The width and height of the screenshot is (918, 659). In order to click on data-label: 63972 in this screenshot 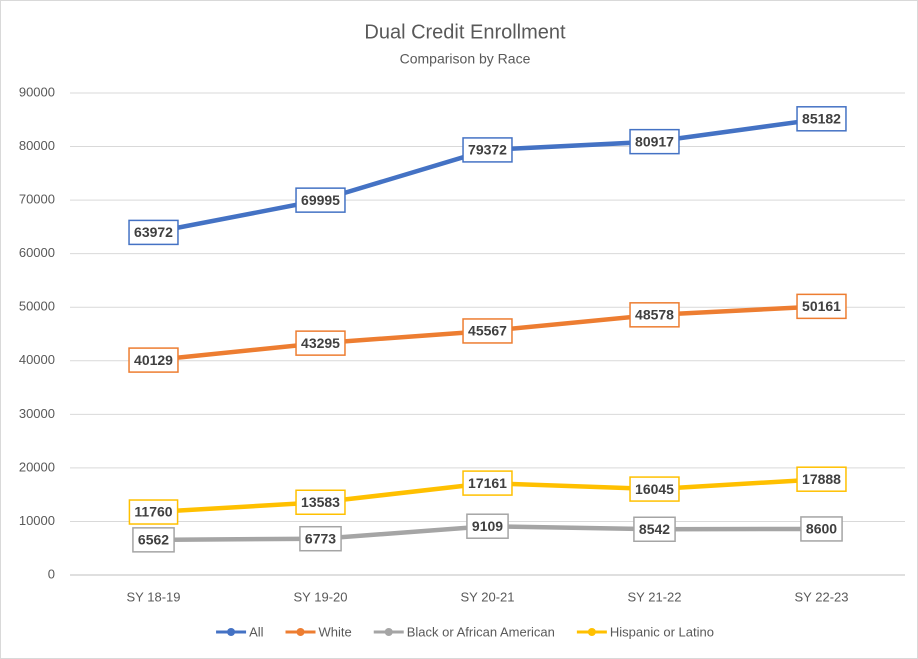, I will do `click(153, 232)`.